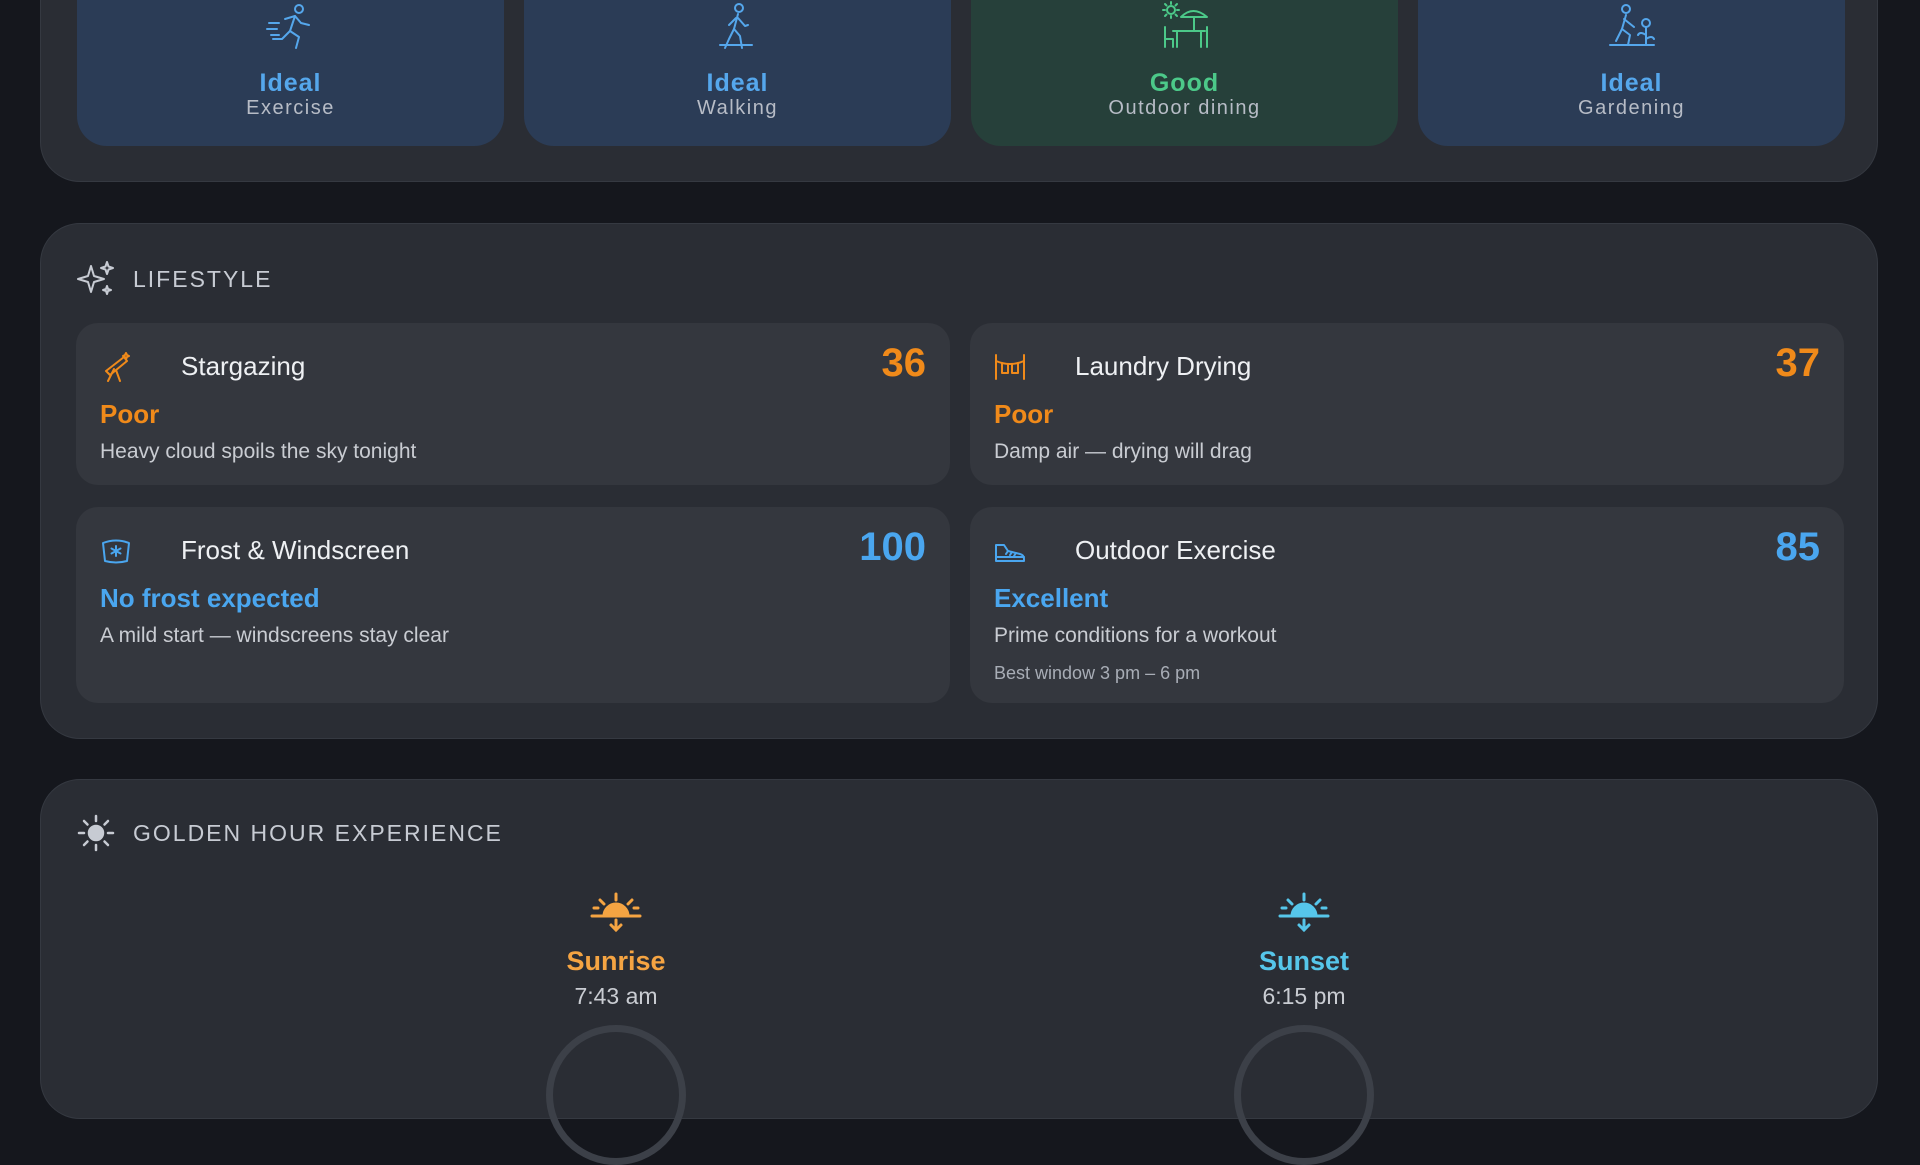  Describe the element at coordinates (735, 26) in the screenshot. I see `walking-icon` at that location.